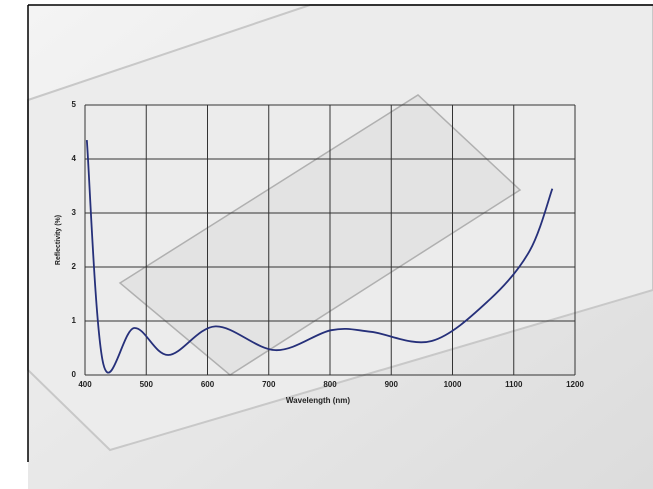  I want to click on y-tick-label: 4, so click(74, 158).